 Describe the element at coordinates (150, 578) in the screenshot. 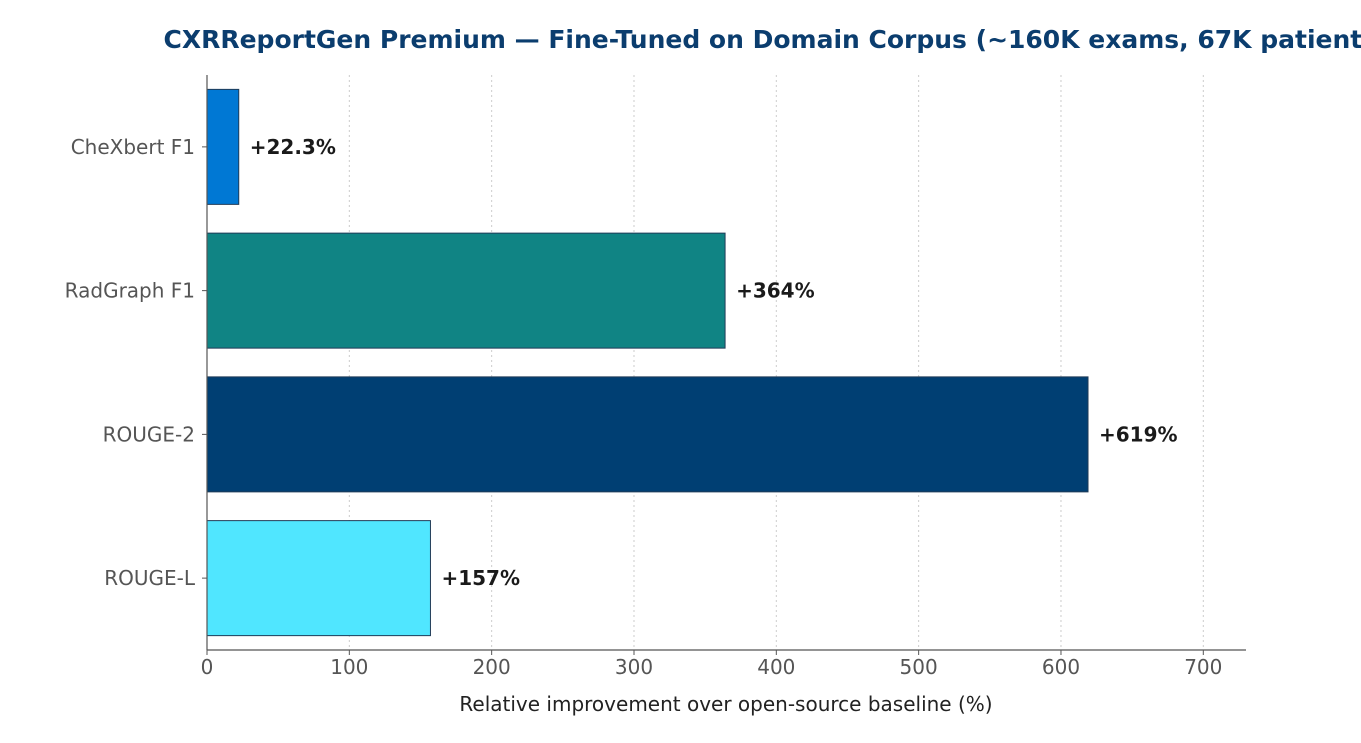

I see `y-tick-label: ROUGE-L` at that location.